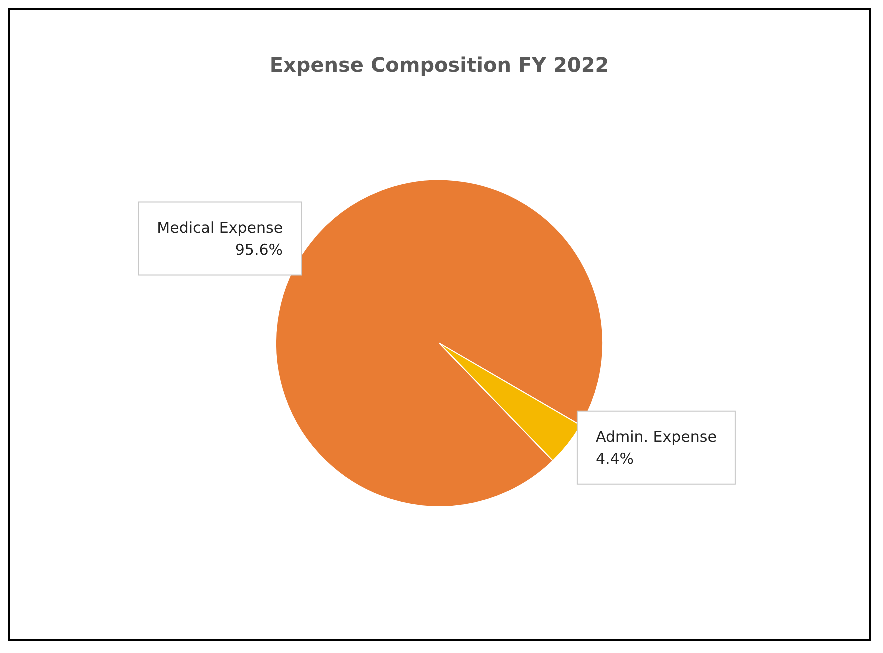 The width and height of the screenshot is (883, 653). What do you see at coordinates (220, 227) in the screenshot?
I see `slice-label: Medical Expense` at bounding box center [220, 227].